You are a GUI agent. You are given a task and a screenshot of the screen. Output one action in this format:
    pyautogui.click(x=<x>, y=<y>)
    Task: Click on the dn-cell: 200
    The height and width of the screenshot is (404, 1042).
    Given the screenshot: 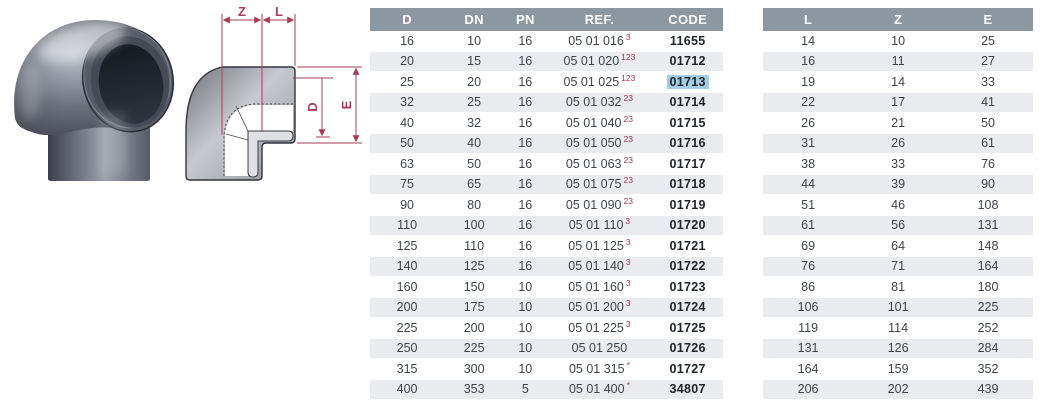 What is the action you would take?
    pyautogui.click(x=474, y=328)
    